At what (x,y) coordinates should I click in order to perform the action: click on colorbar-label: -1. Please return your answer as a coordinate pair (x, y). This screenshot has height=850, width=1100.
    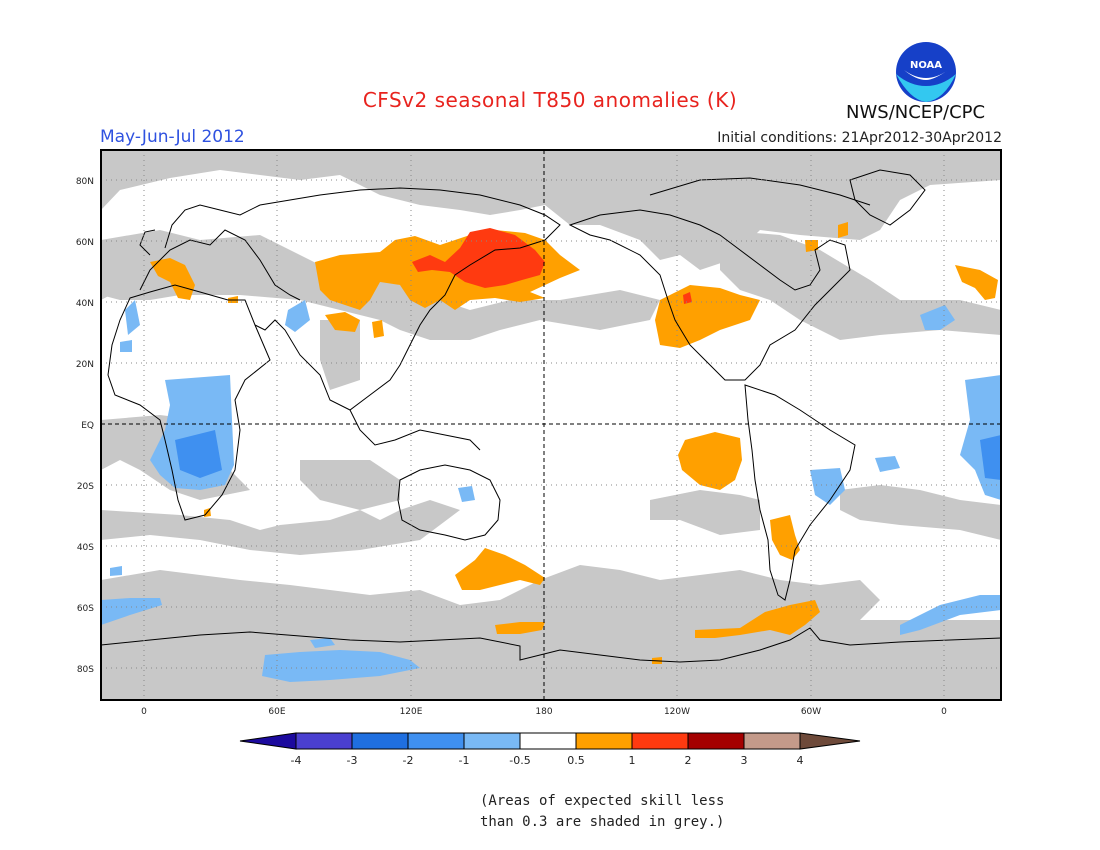
    Looking at the image, I should click on (464, 760).